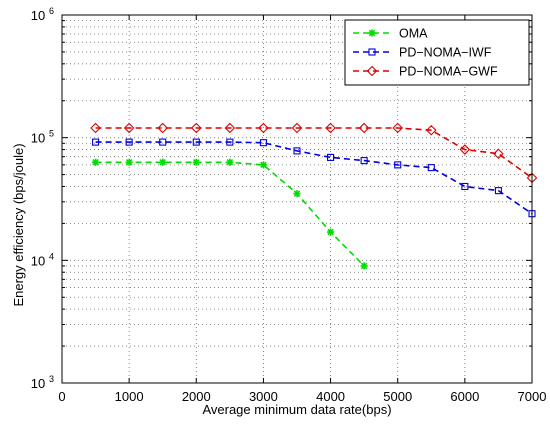 Image resolution: width=550 pixels, height=427 pixels. What do you see at coordinates (445, 53) in the screenshot?
I see `legend-label: PD−NOMA−IWF` at bounding box center [445, 53].